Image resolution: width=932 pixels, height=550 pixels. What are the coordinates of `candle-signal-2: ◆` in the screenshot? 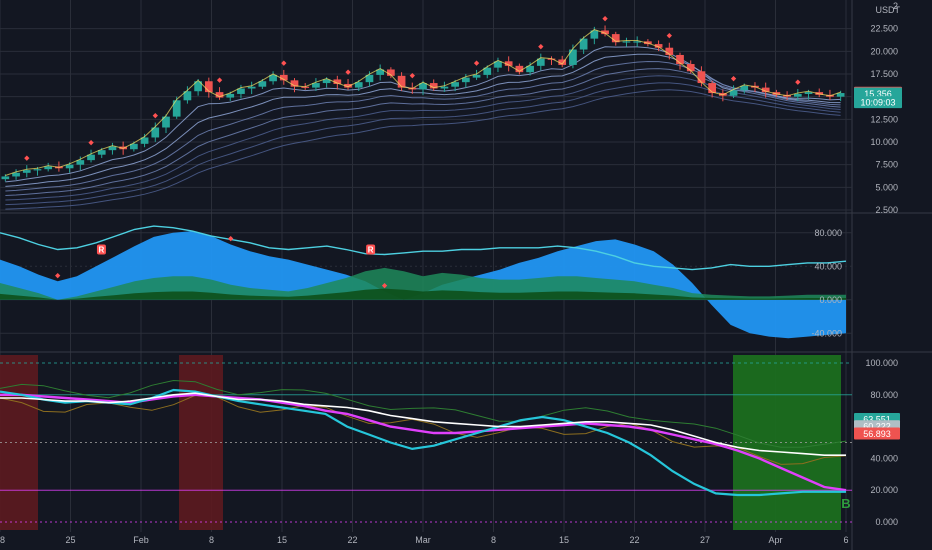 It's located at (27, 158).